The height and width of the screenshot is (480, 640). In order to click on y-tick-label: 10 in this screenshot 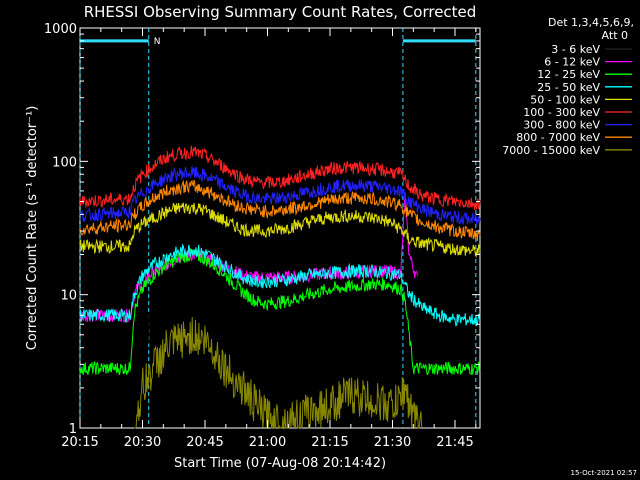, I will do `click(68, 296)`.